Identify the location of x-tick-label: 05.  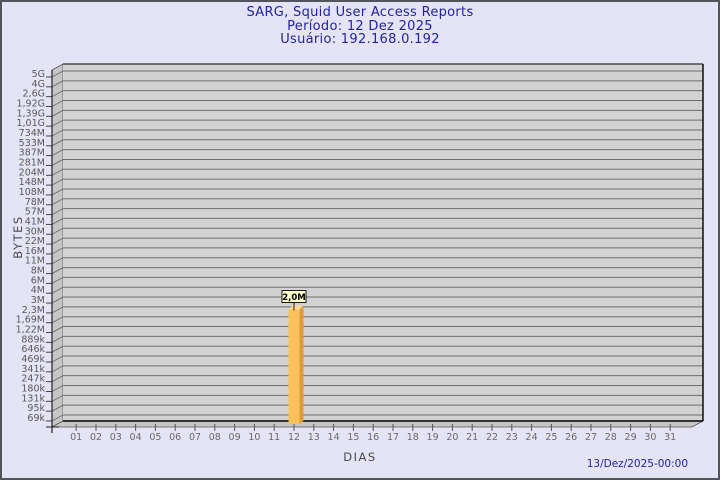
(155, 437).